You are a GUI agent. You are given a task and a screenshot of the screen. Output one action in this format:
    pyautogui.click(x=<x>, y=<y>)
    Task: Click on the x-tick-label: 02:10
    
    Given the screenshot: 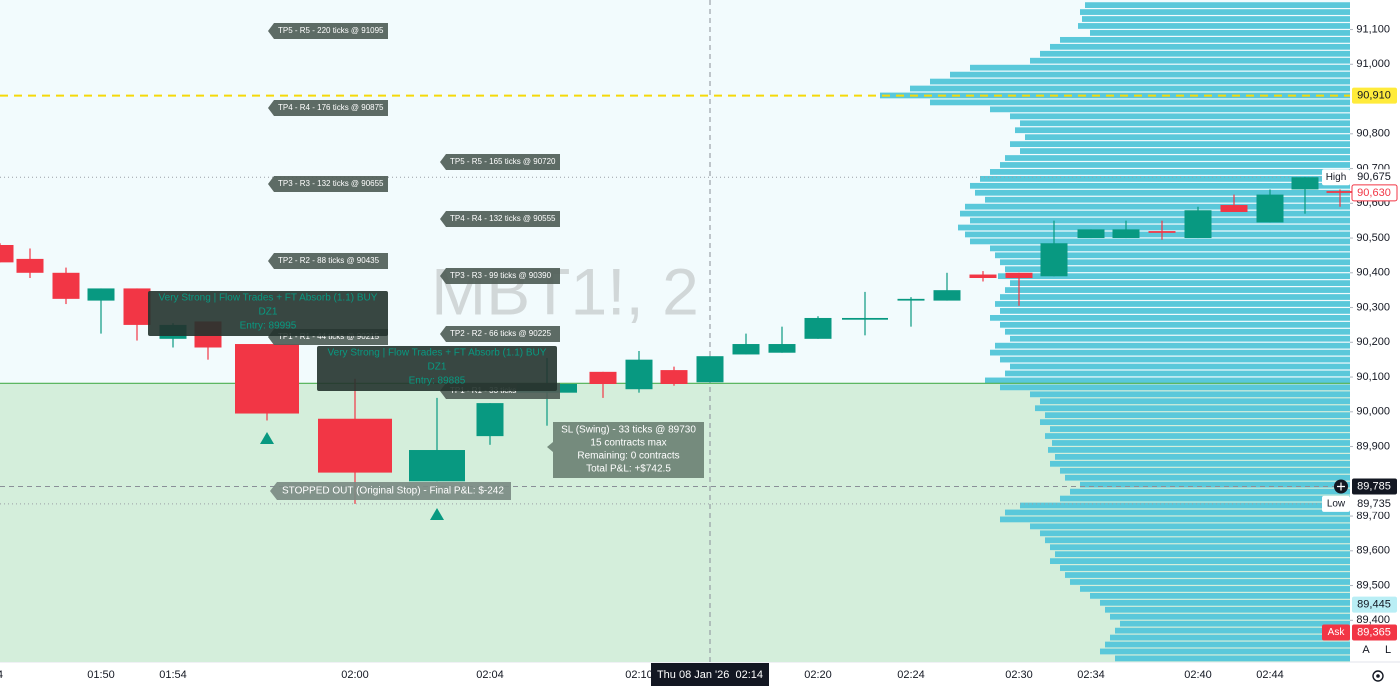 What is the action you would take?
    pyautogui.click(x=639, y=675)
    